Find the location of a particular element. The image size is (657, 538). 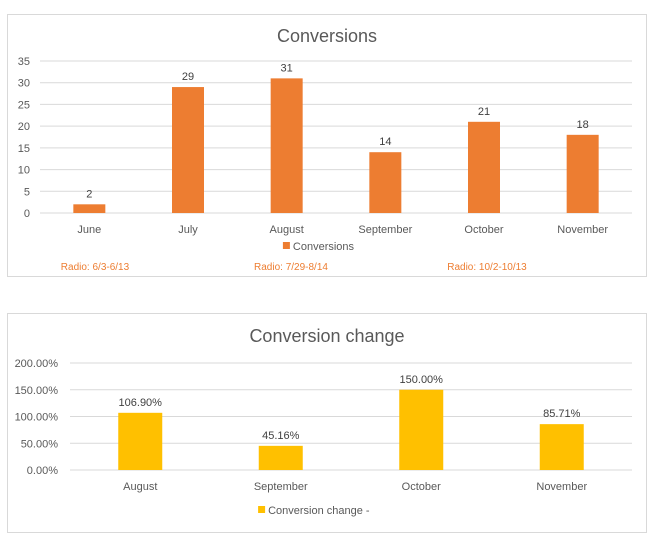

data-label: 85.71% is located at coordinates (562, 414).